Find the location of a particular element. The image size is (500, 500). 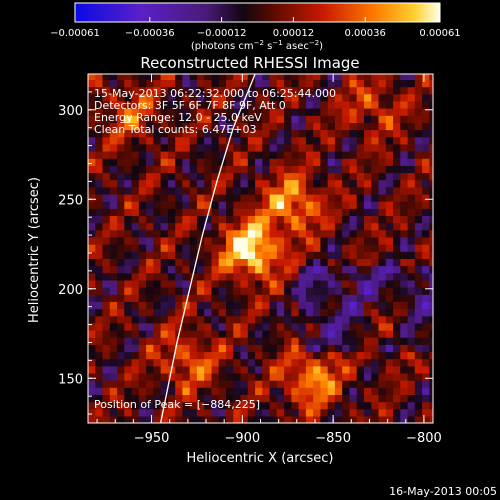

colorbar-unit-label: (photons cm−2 s−1 asec−2) is located at coordinates (257, 45).